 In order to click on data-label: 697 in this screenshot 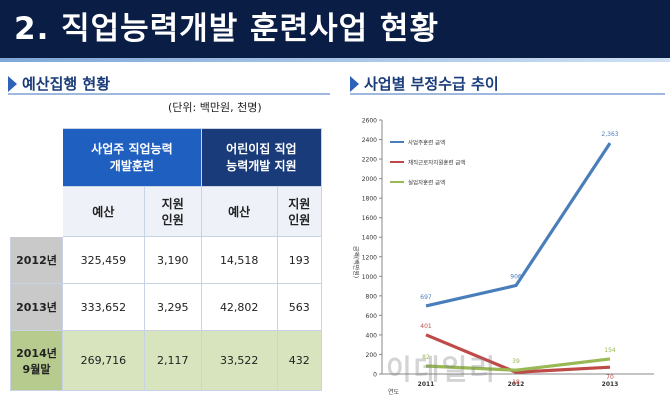, I will do `click(426, 297)`.